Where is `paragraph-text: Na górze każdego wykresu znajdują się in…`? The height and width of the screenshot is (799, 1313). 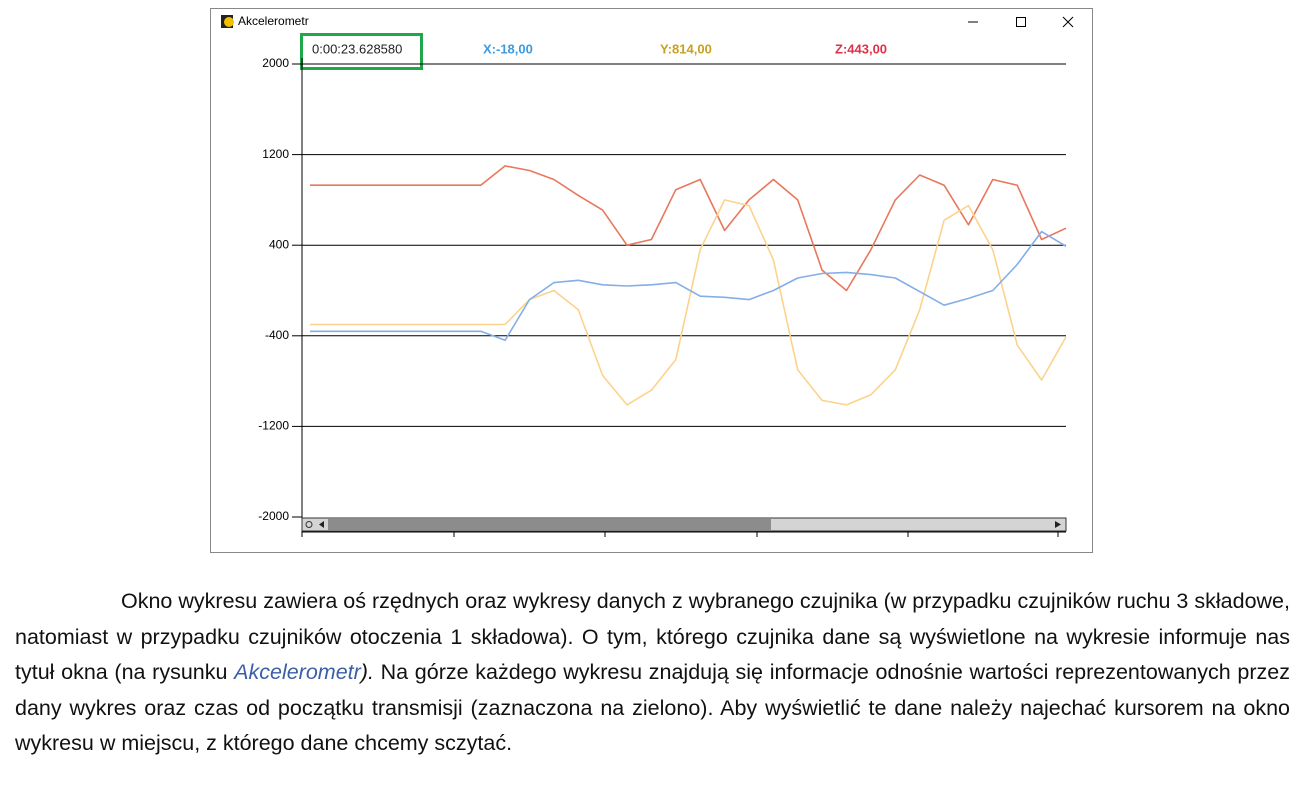
paragraph-text: Na górze każdego wykresu znajdują się in… is located at coordinates (652, 707).